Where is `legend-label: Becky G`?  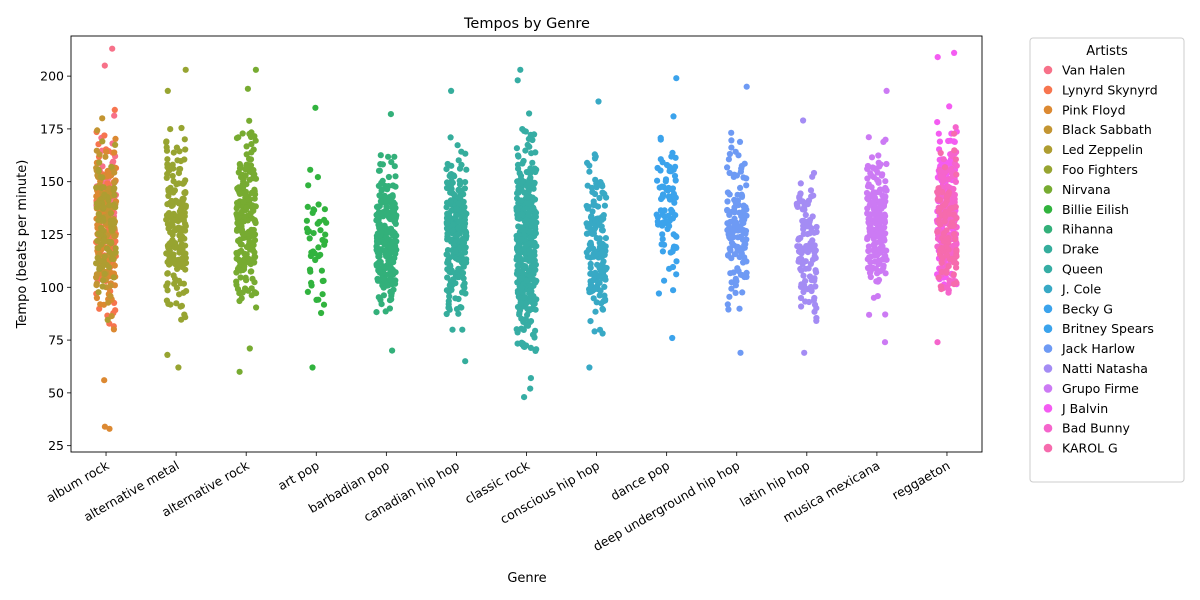 legend-label: Becky G is located at coordinates (1087, 308).